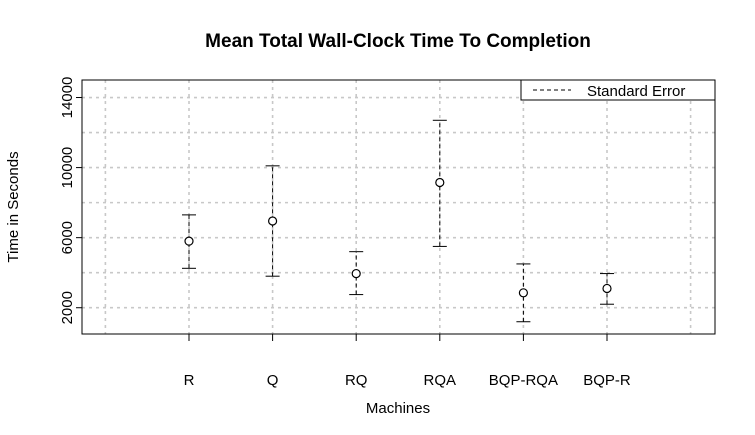  Describe the element at coordinates (407, 361) in the screenshot. I see `x-axis: R Q RQ RQA BQP-RQA BQP-R` at that location.